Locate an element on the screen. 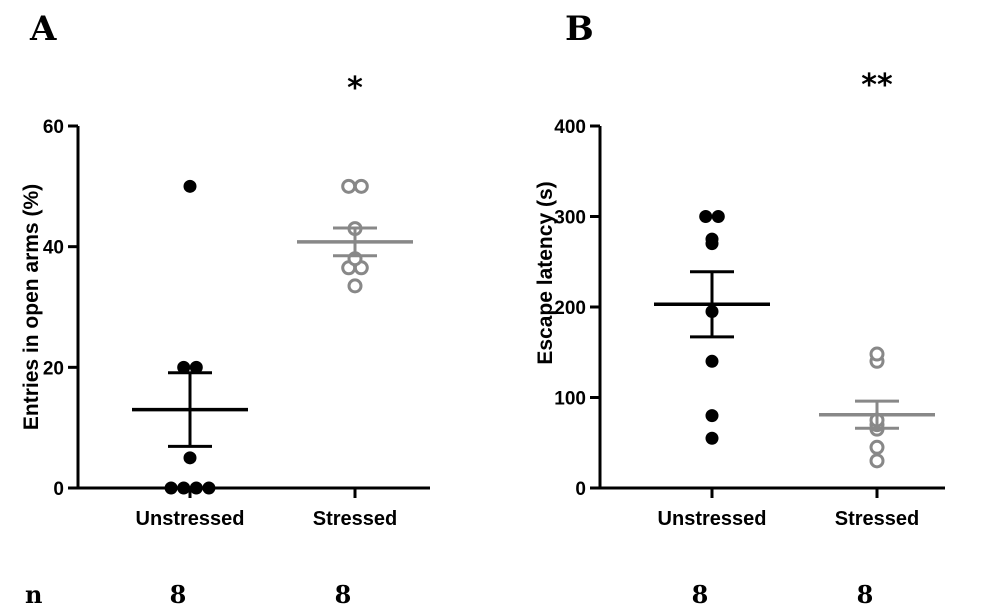 The width and height of the screenshot is (1000, 614). y-tick-label: 400 is located at coordinates (570, 127).